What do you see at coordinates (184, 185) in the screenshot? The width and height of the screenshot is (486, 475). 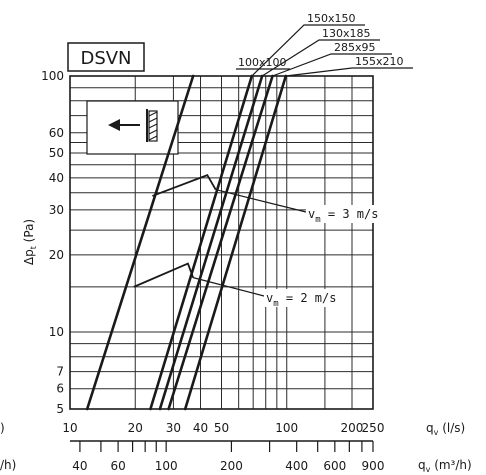 I see `velocity-line-3ms` at bounding box center [184, 185].